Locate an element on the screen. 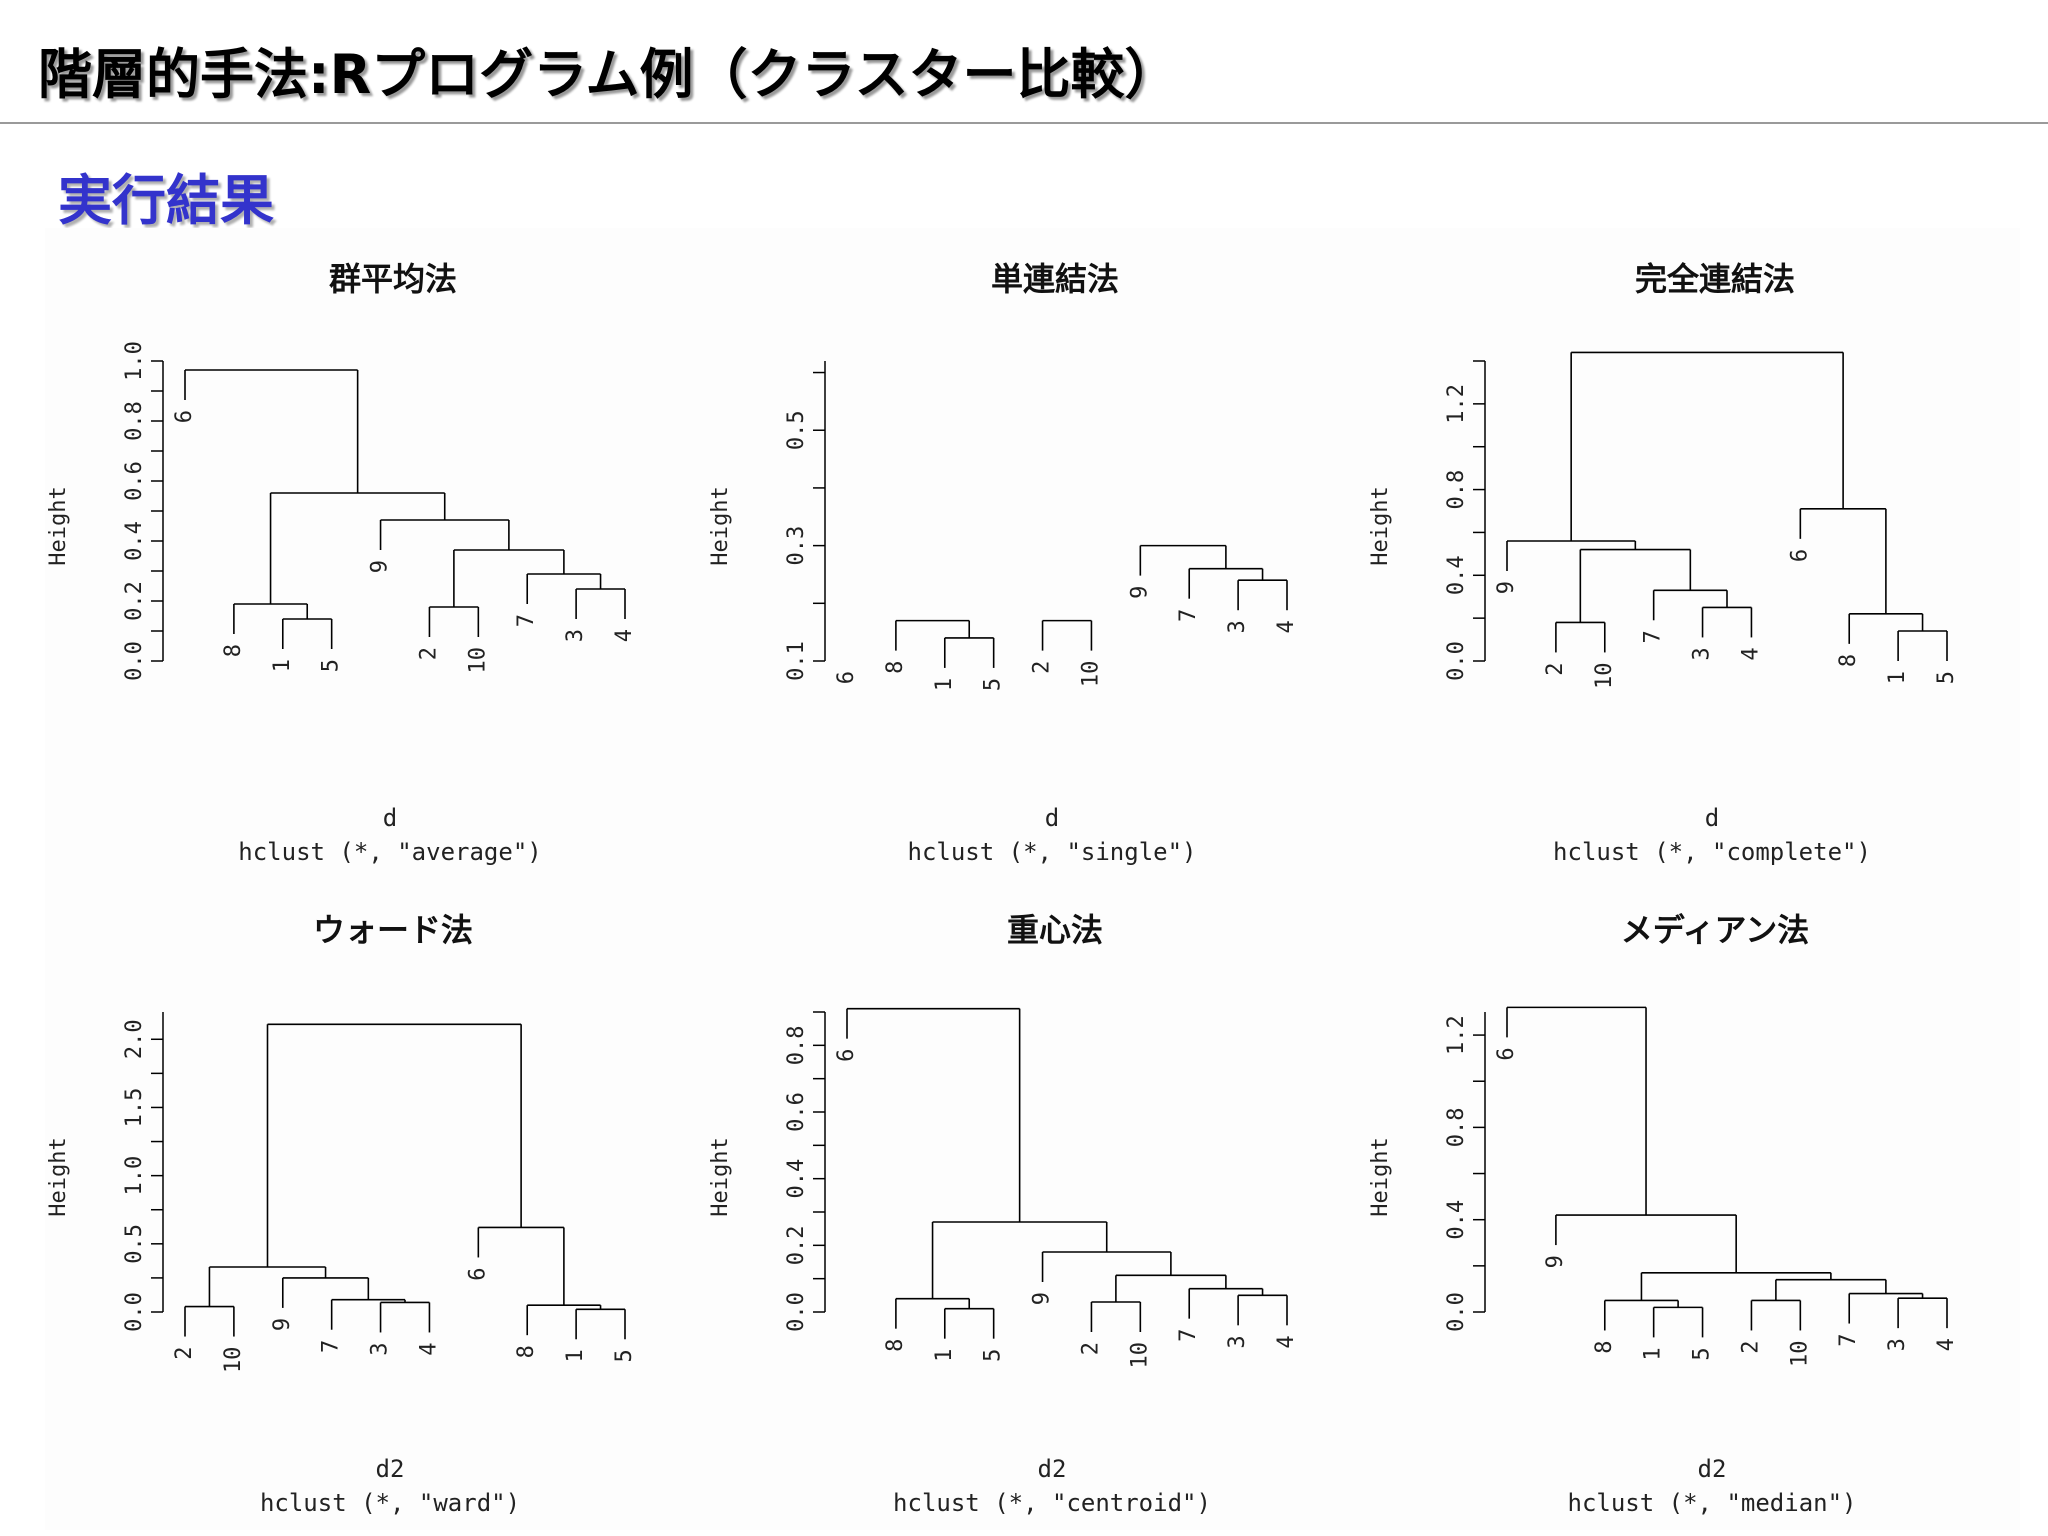  y-tick-label: 2.0 is located at coordinates (134, 1039).